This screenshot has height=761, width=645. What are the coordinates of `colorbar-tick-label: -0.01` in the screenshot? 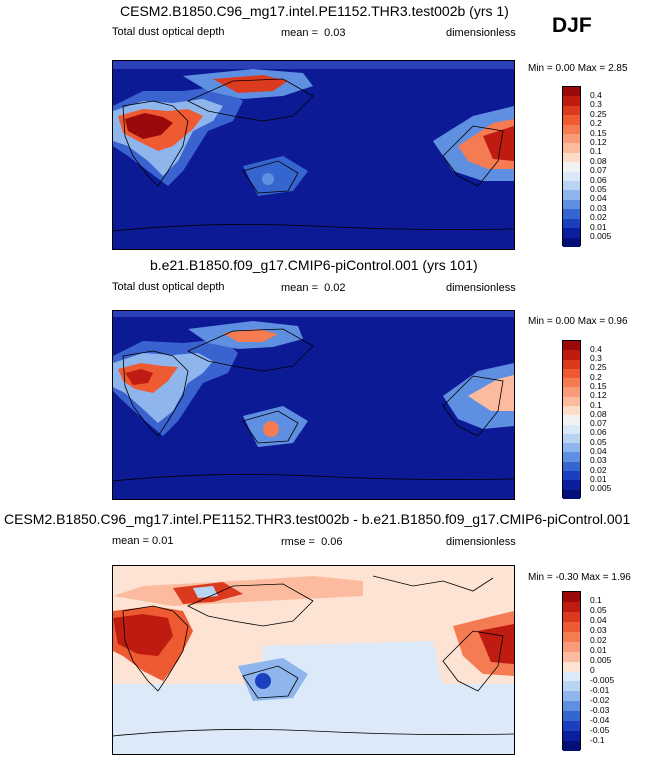 It's located at (600, 689).